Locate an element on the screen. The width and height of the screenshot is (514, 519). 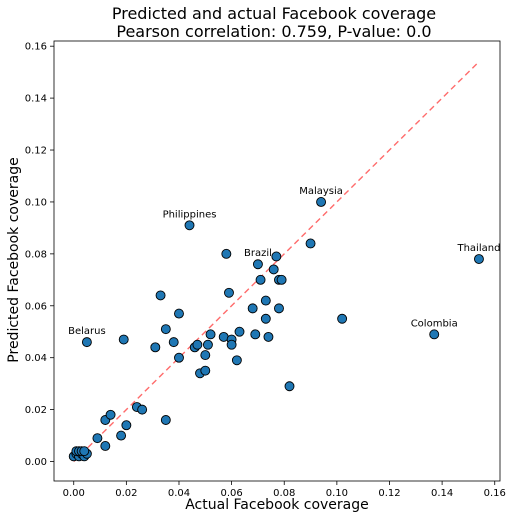
chart-title: Predicted and actual Facebook coverage is located at coordinates (274, 13).